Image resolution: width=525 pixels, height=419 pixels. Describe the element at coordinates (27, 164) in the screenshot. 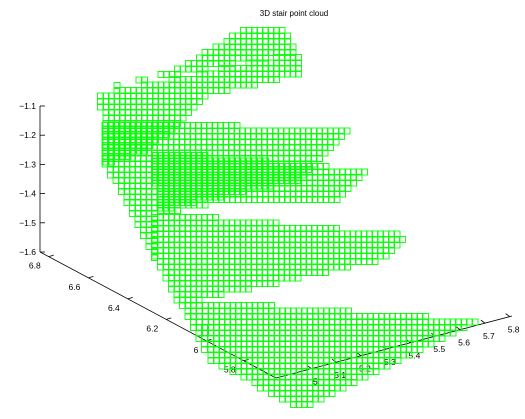

I see `z-tick-label: −1.3` at that location.